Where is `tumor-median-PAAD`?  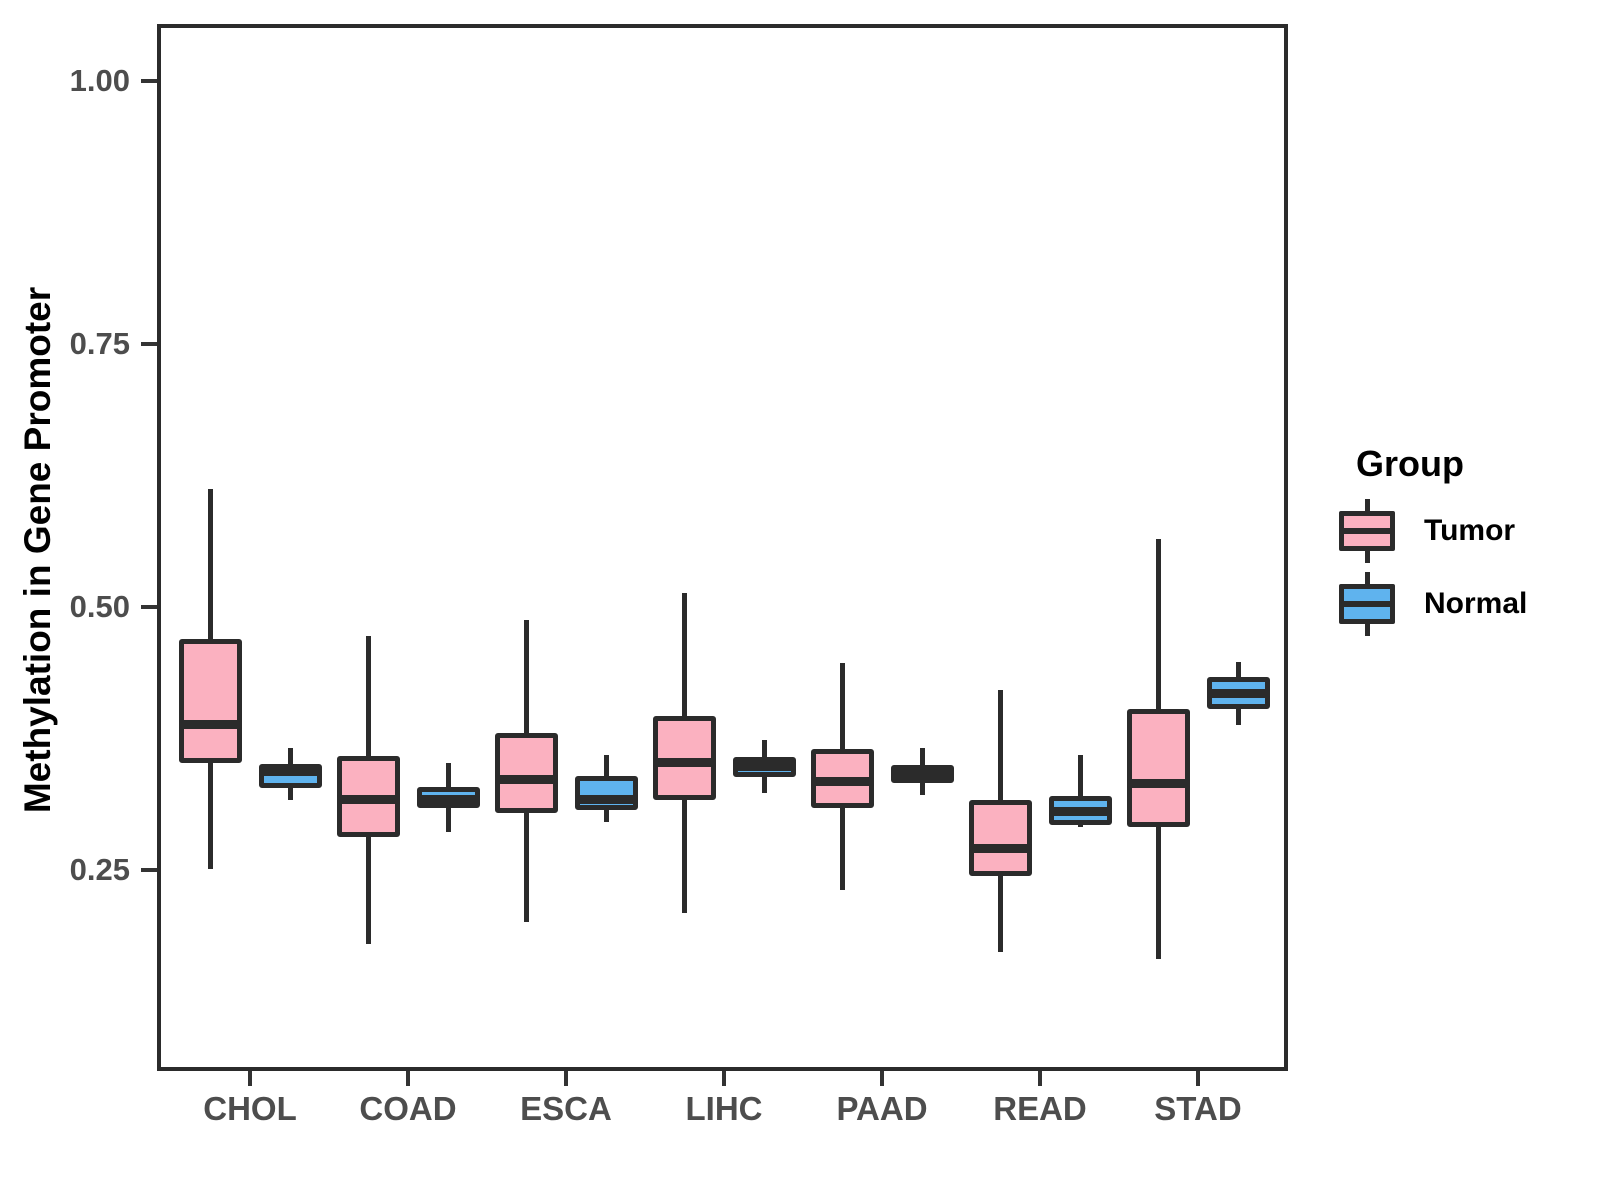
tumor-median-PAAD is located at coordinates (842, 782).